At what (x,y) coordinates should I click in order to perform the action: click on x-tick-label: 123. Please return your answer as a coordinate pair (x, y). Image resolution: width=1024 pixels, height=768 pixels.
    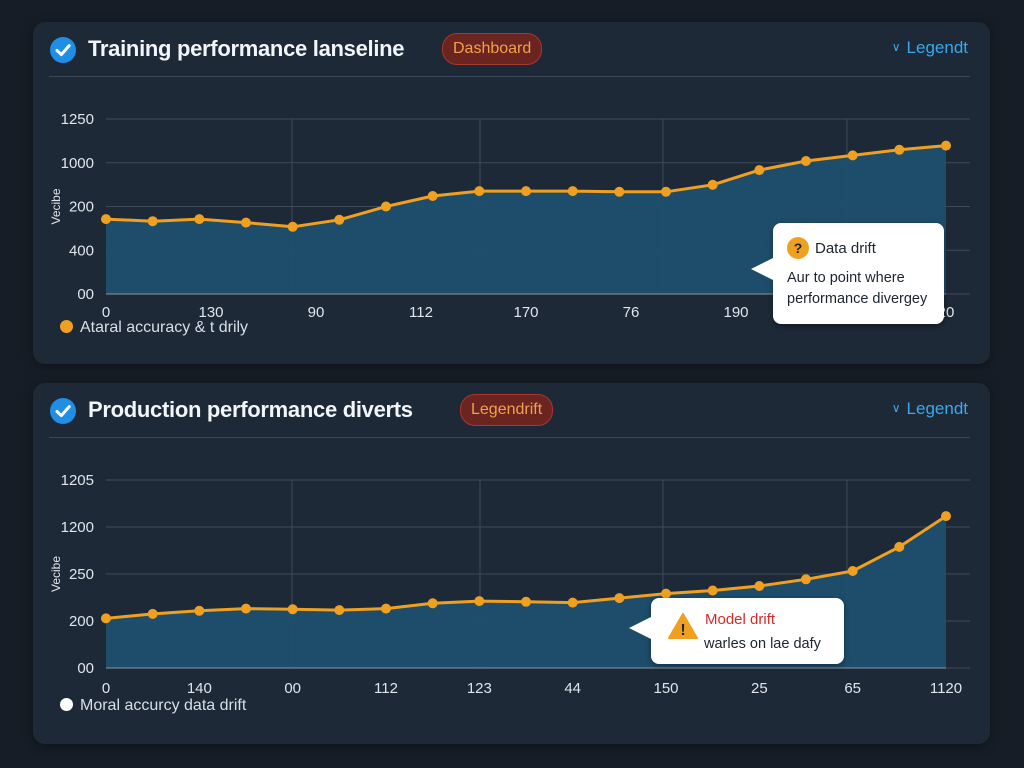
    Looking at the image, I should click on (479, 686).